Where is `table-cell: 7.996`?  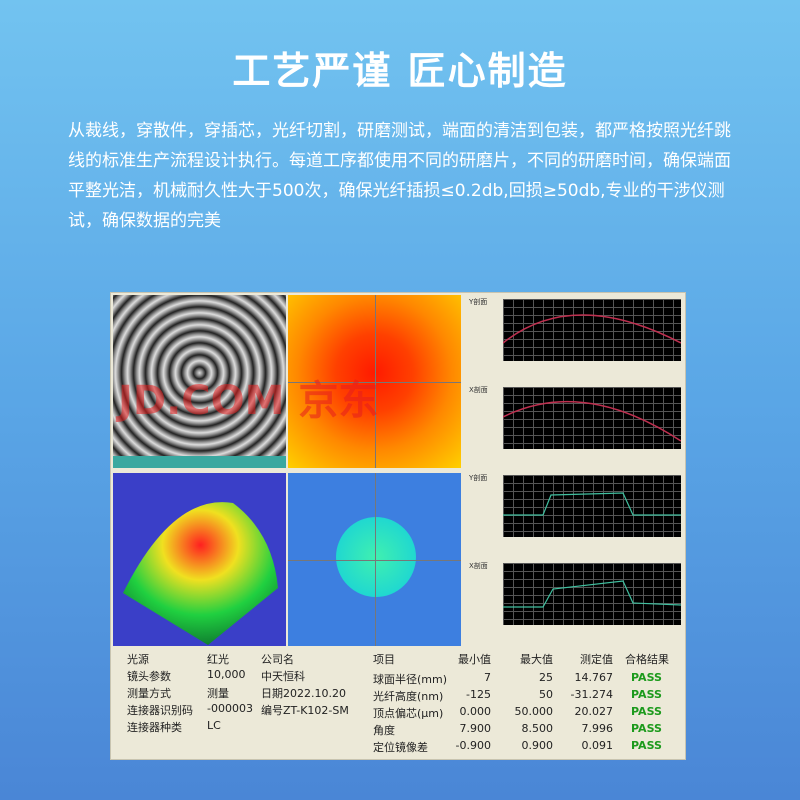
table-cell: 7.996 is located at coordinates (597, 728).